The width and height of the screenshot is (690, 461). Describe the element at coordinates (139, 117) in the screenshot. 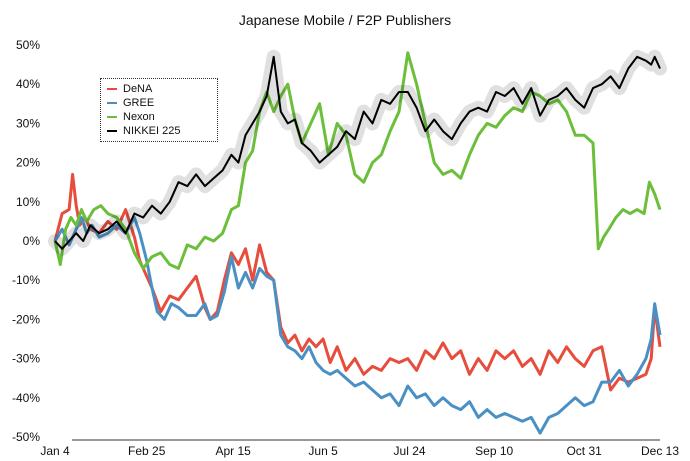

I see `legend-label-nexon: Nexon` at that location.